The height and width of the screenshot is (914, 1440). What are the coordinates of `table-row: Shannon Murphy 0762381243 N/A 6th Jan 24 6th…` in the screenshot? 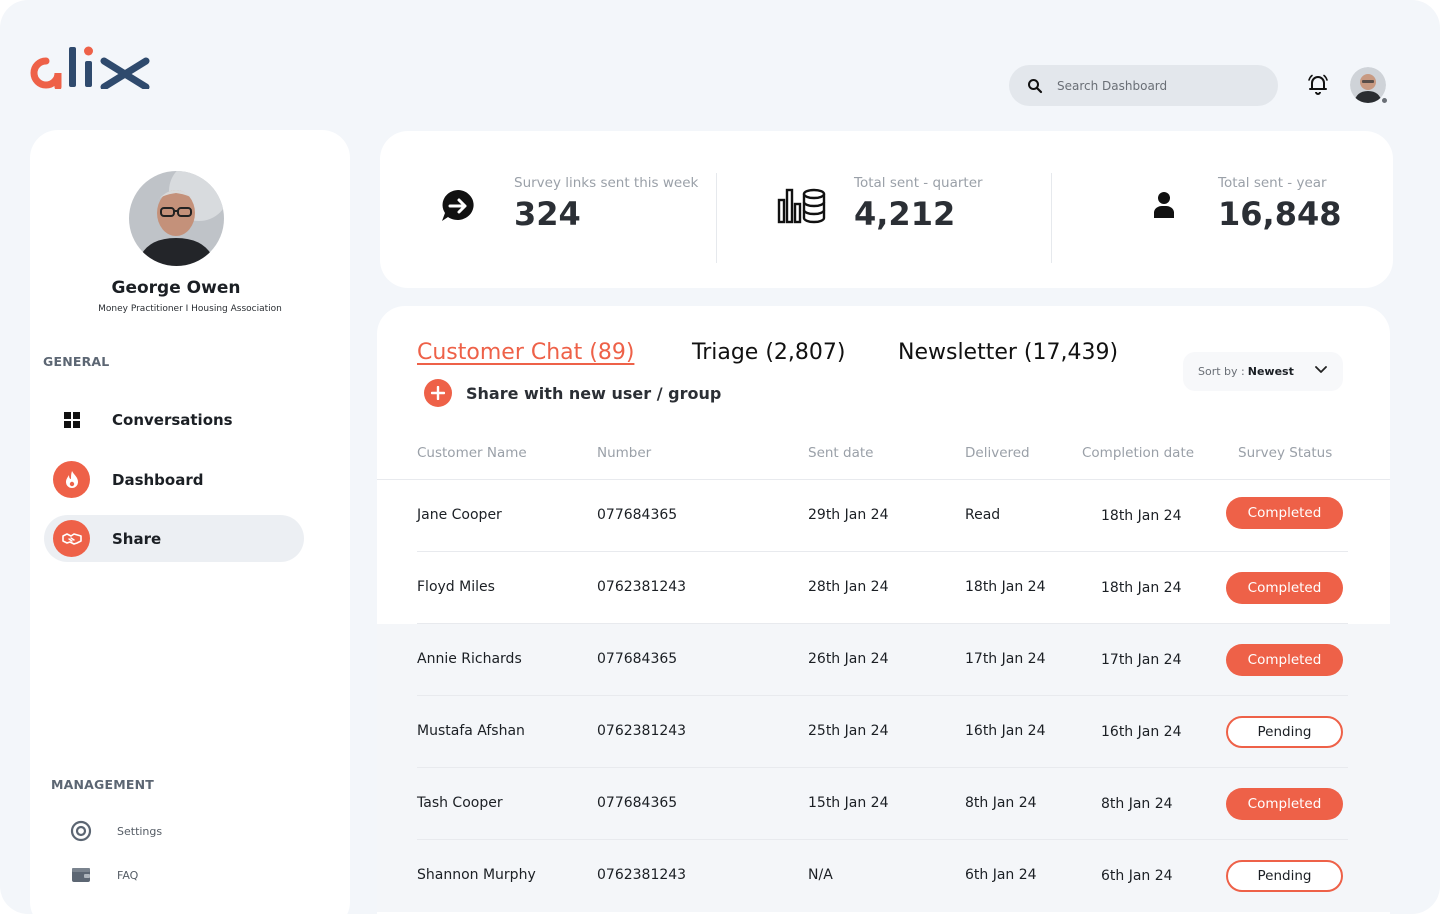 It's located at (883, 876).